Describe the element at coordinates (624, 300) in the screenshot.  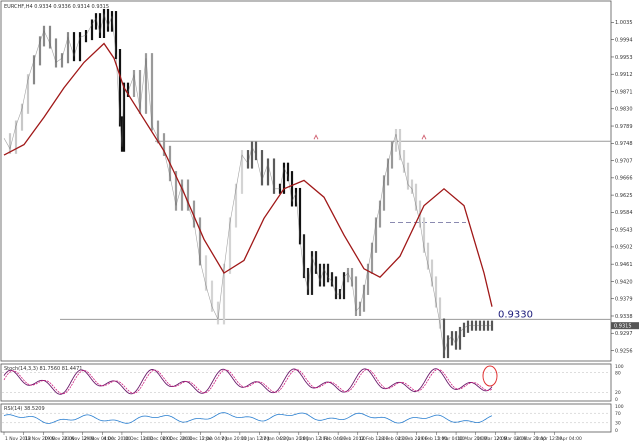
I see `price-tick-label: 0.9379` at that location.